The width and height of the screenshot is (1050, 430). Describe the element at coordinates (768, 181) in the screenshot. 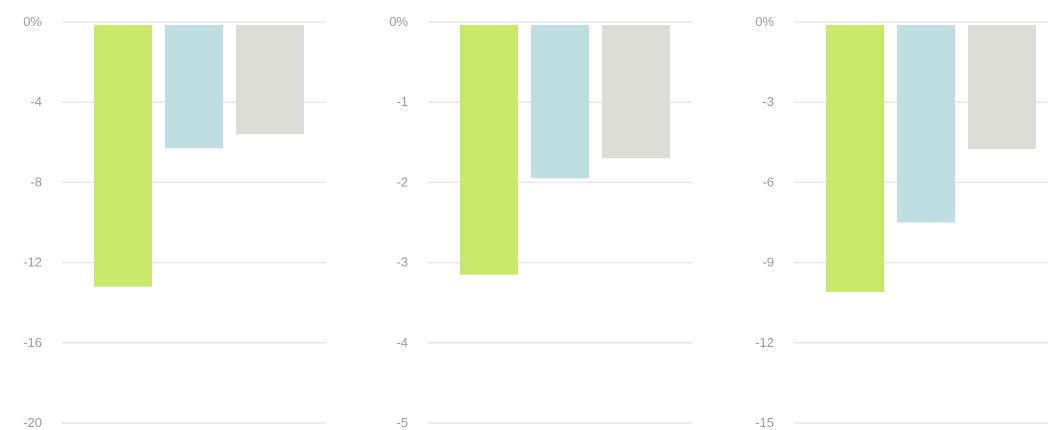

I see `y-tick-label: -6` at that location.